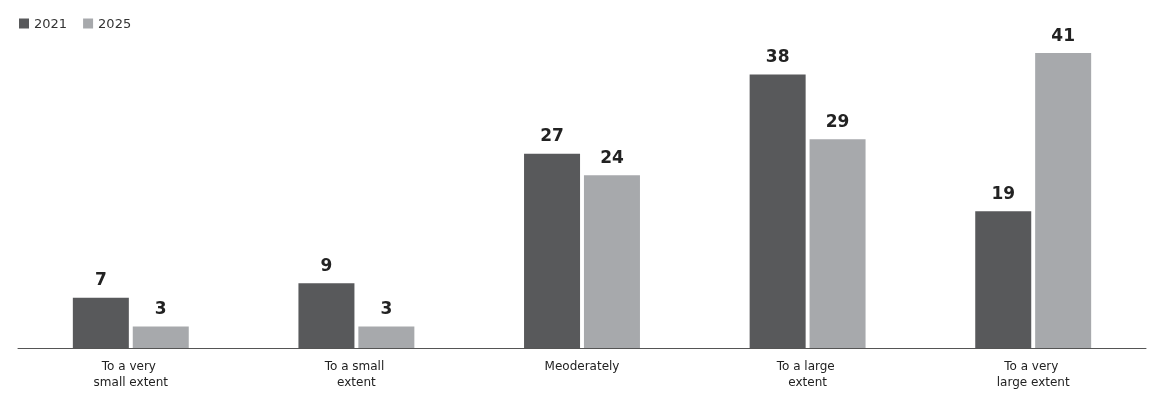 This screenshot has height=418, width=1164. I want to click on data-label: 7, so click(100, 279).